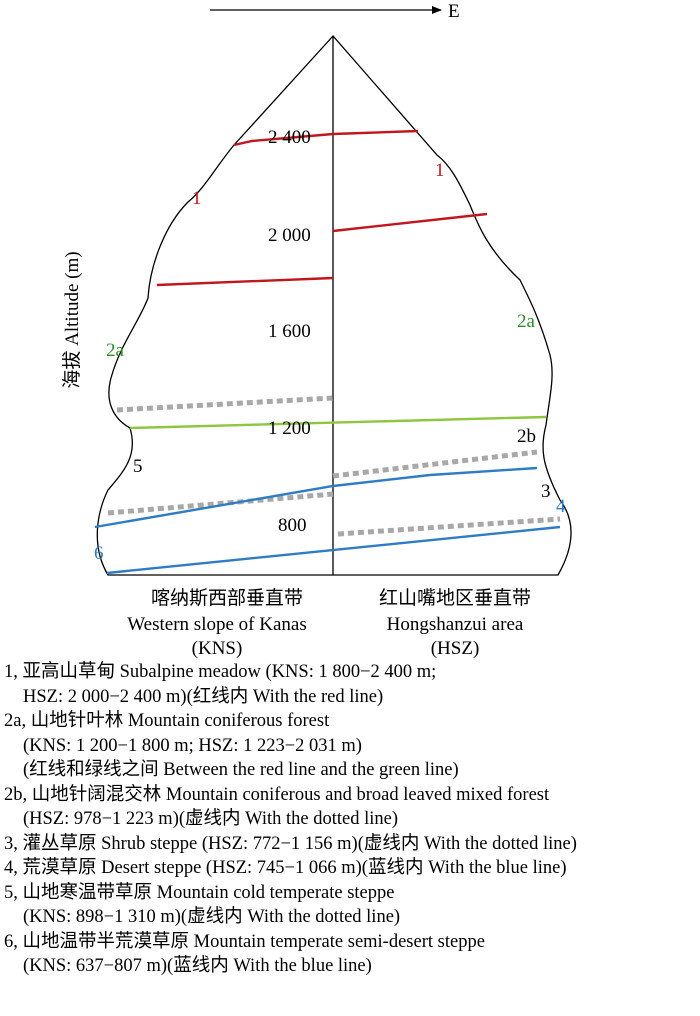  What do you see at coordinates (455, 624) in the screenshot?
I see `east-caption-en: Hongshanzui area` at bounding box center [455, 624].